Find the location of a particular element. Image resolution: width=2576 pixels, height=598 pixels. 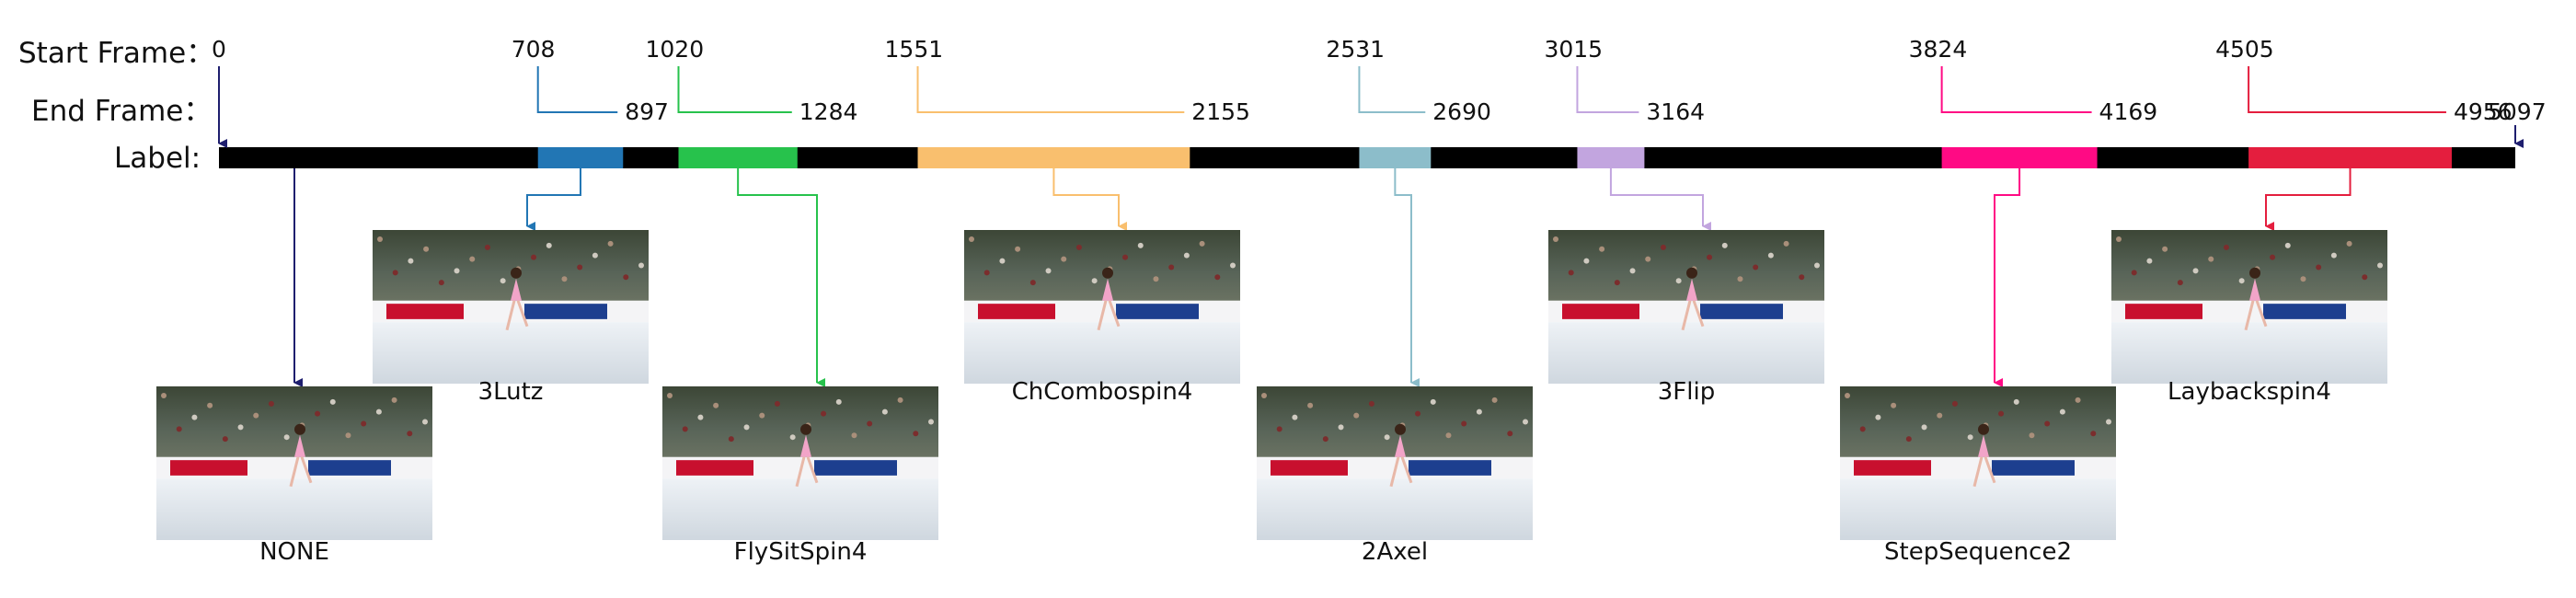

segment-start-frame: 4505 is located at coordinates (2244, 49).